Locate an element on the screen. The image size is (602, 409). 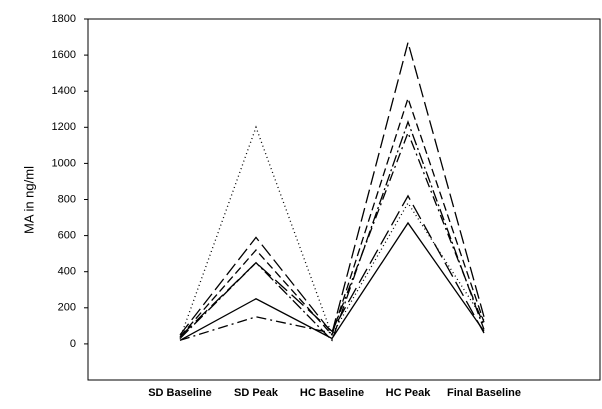
y-tick-label: 1400 is located at coordinates (64, 91).